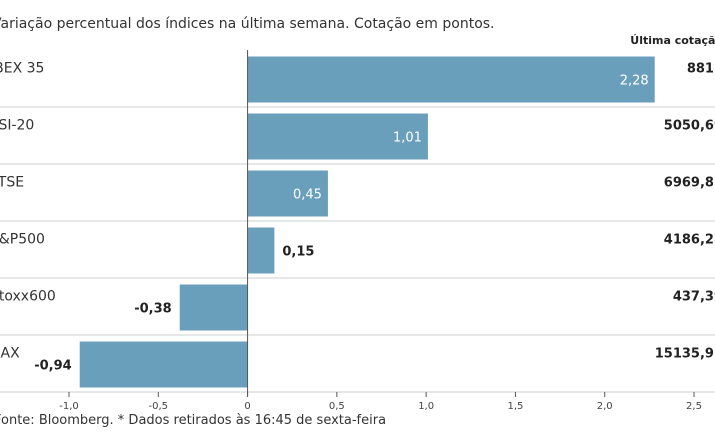 Image resolution: width=715 pixels, height=445 pixels. Describe the element at coordinates (28, 297) in the screenshot. I see `category-label: Stoxx600` at that location.